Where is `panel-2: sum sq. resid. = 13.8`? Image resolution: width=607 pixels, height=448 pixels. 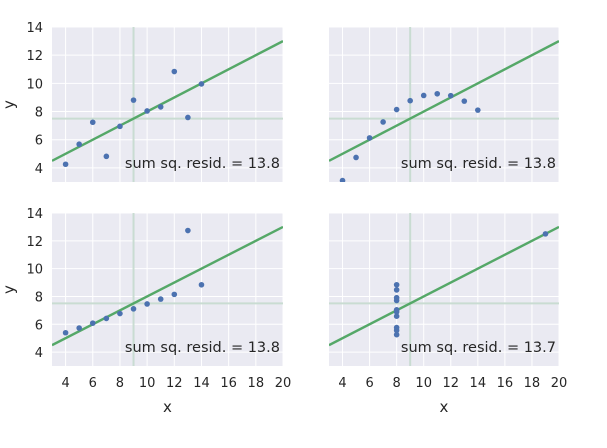 panel-2: sum sq. resid. = 13.8 is located at coordinates (444, 104).